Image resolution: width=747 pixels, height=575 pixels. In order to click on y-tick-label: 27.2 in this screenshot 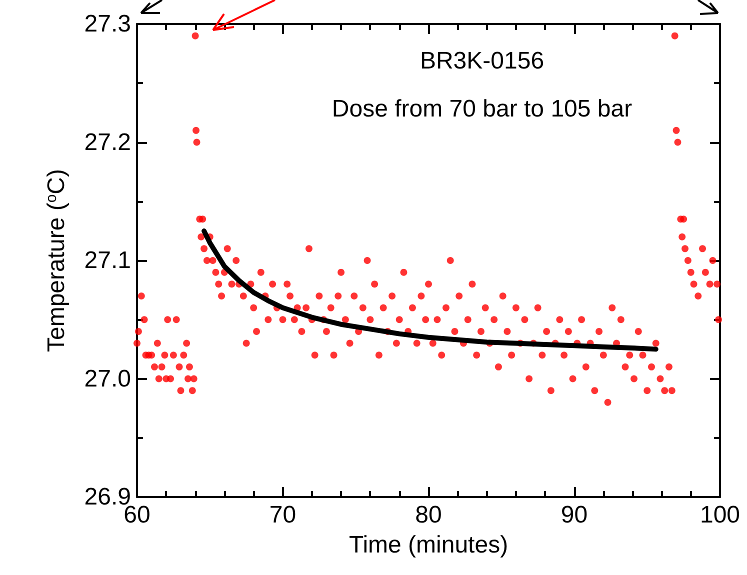, I will do `click(107, 142)`.